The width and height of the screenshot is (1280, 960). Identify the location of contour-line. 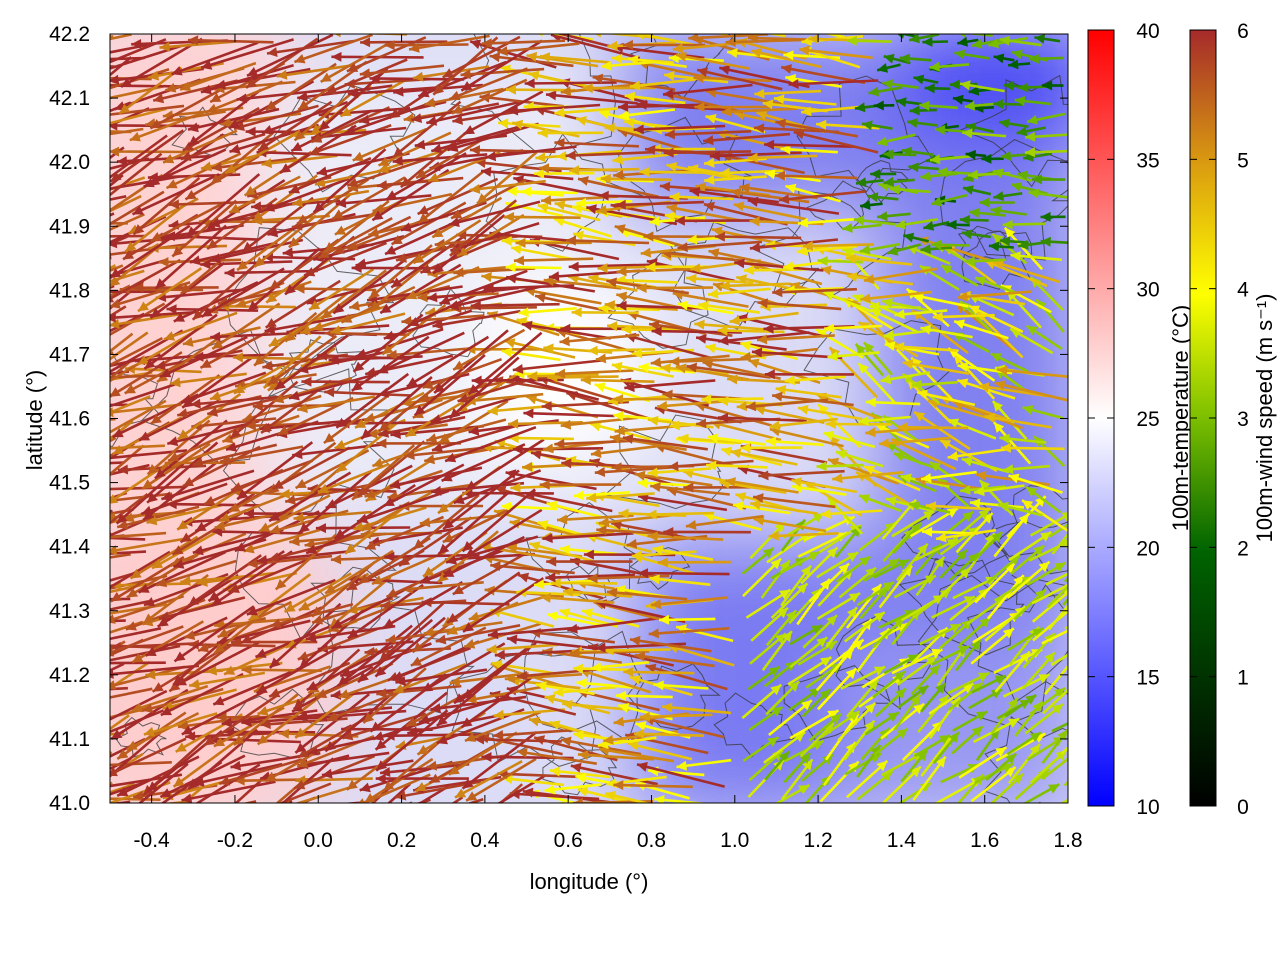
(1013, 131).